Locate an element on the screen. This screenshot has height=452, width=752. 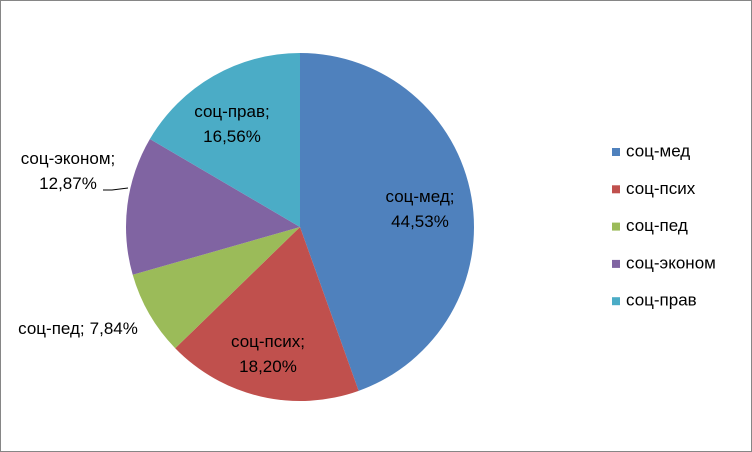
legend-label: соц-прав is located at coordinates (661, 300).